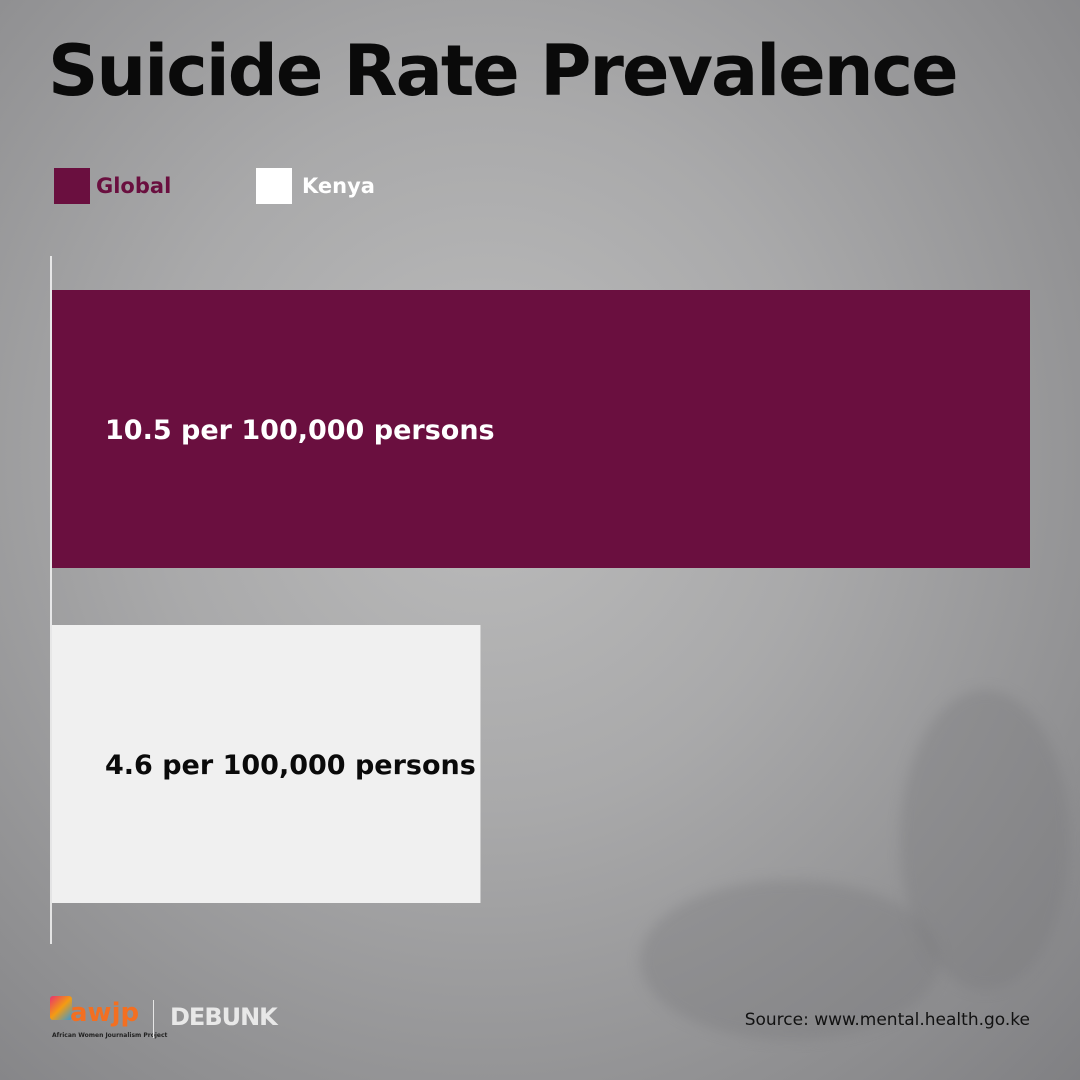 The width and height of the screenshot is (1080, 1080). Describe the element at coordinates (503, 71) in the screenshot. I see `chart-title: Suicide Rate Prevalence` at that location.